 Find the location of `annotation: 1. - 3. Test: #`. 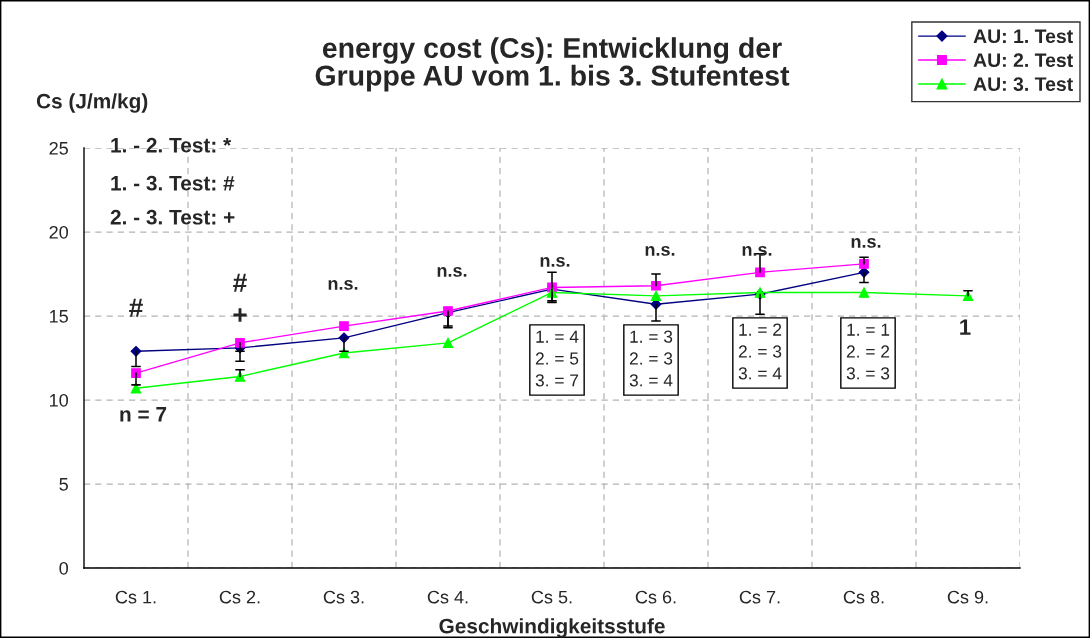

annotation: 1. - 3. Test: # is located at coordinates (173, 183).